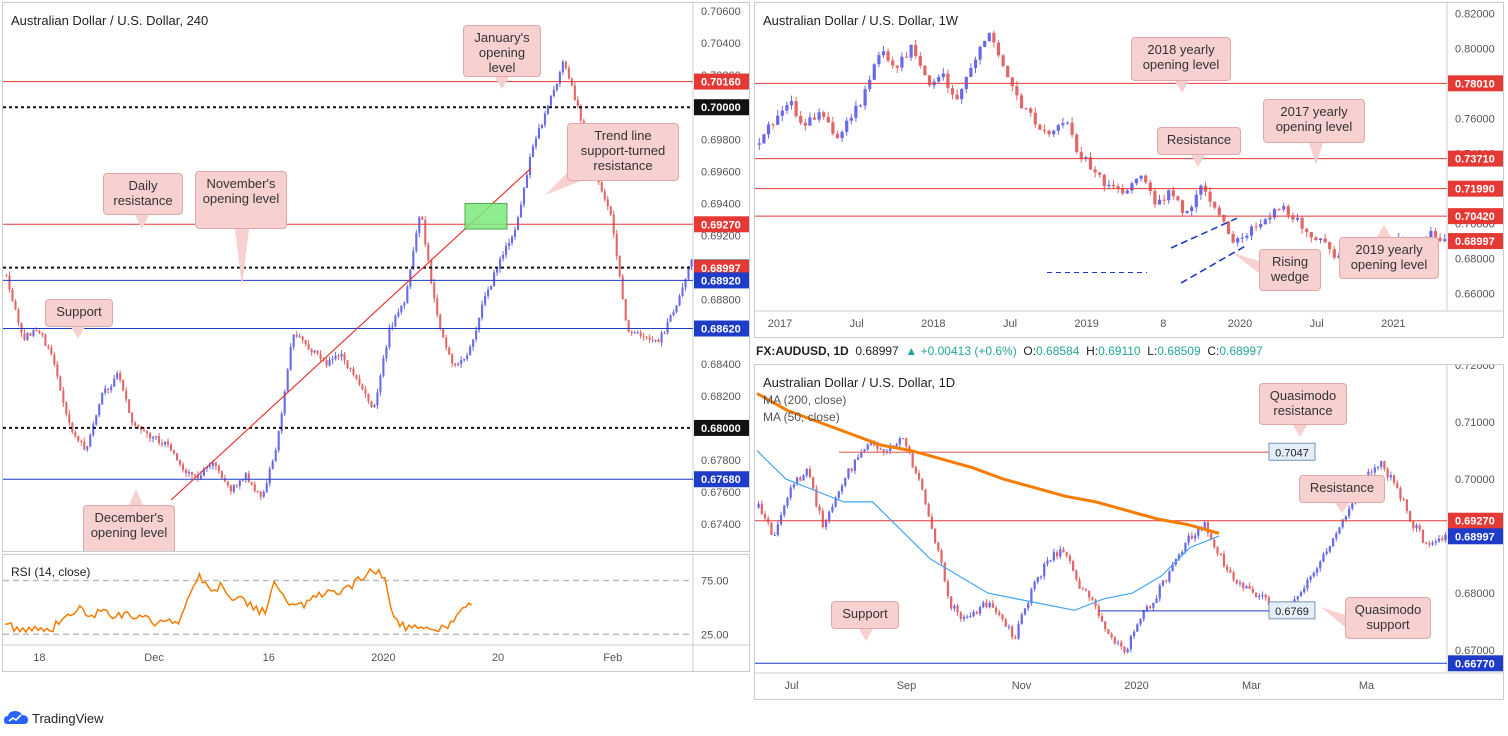 The image size is (1508, 736). I want to click on svg-d1-x-tick-5: Ma, so click(1367, 686).